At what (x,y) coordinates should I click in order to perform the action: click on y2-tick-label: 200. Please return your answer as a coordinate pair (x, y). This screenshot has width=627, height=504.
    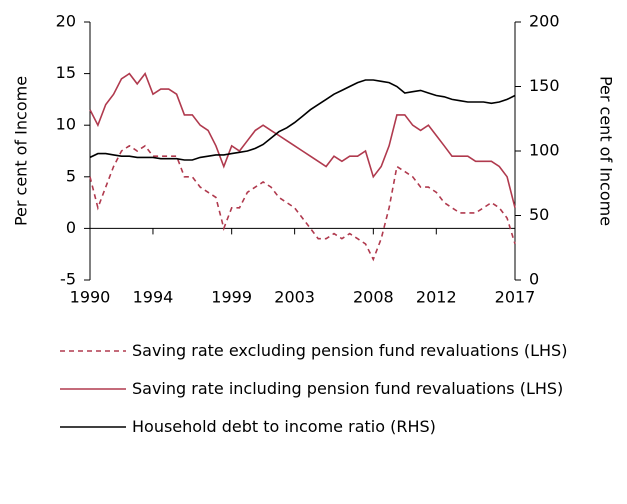
    Looking at the image, I should click on (544, 21).